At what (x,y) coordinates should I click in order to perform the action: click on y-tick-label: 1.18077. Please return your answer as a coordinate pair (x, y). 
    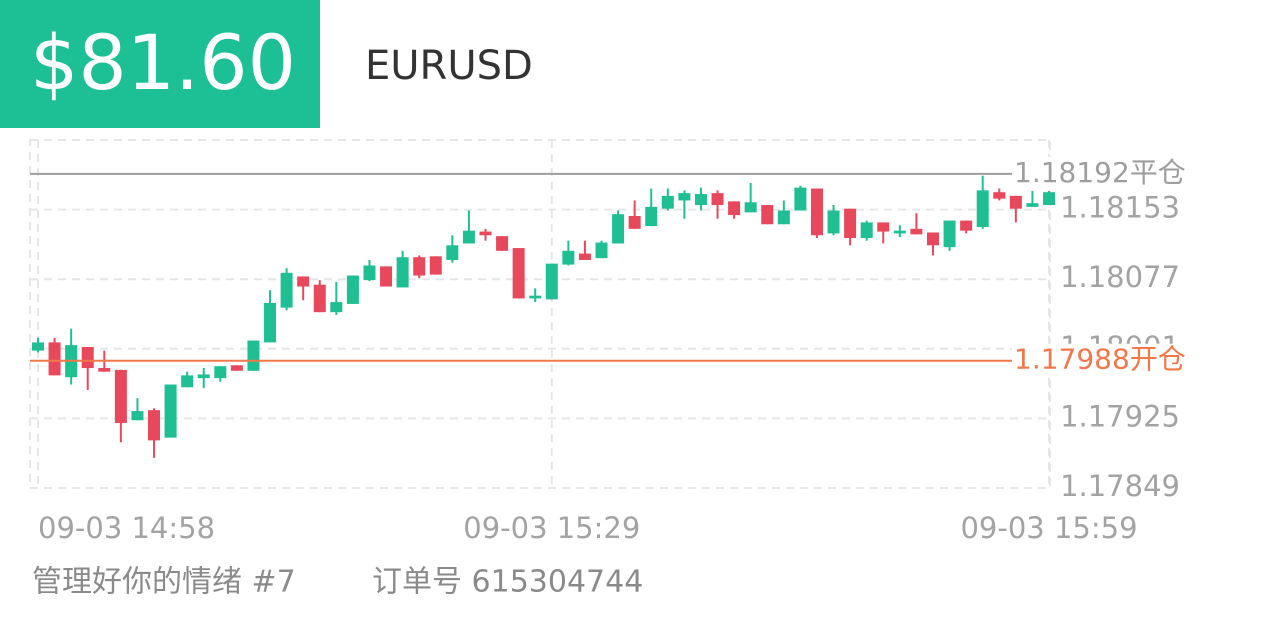
    Looking at the image, I should click on (1120, 277).